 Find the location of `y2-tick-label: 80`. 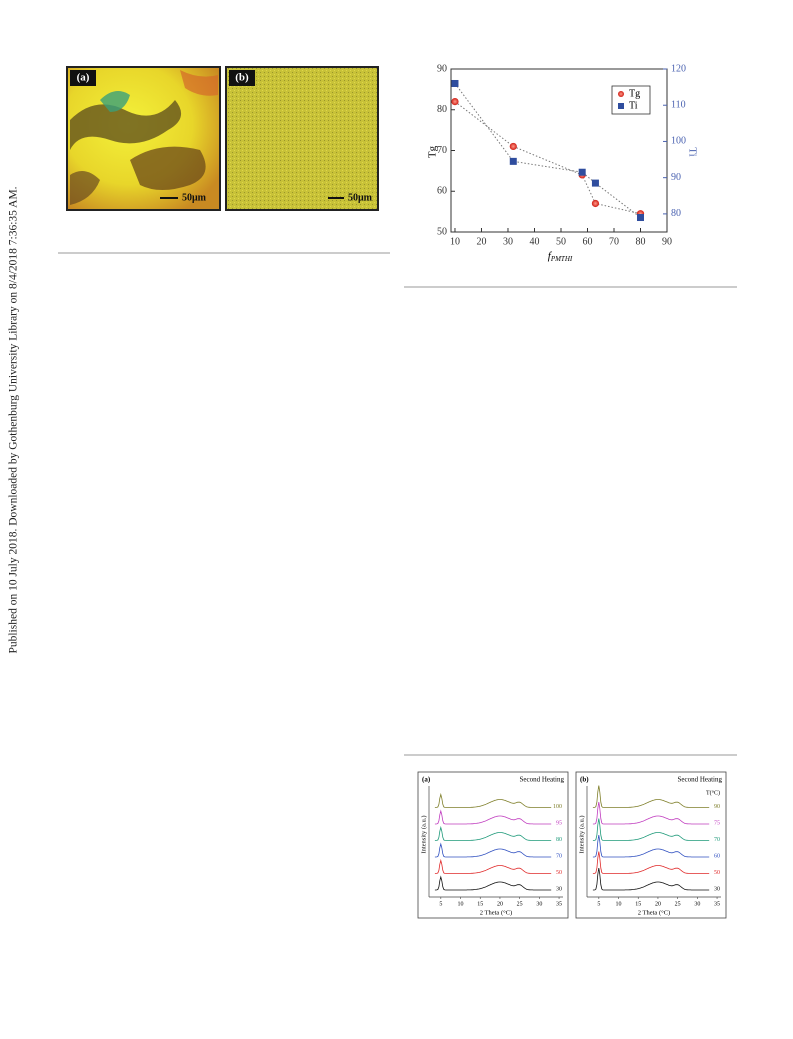

y2-tick-label: 80 is located at coordinates (676, 213).